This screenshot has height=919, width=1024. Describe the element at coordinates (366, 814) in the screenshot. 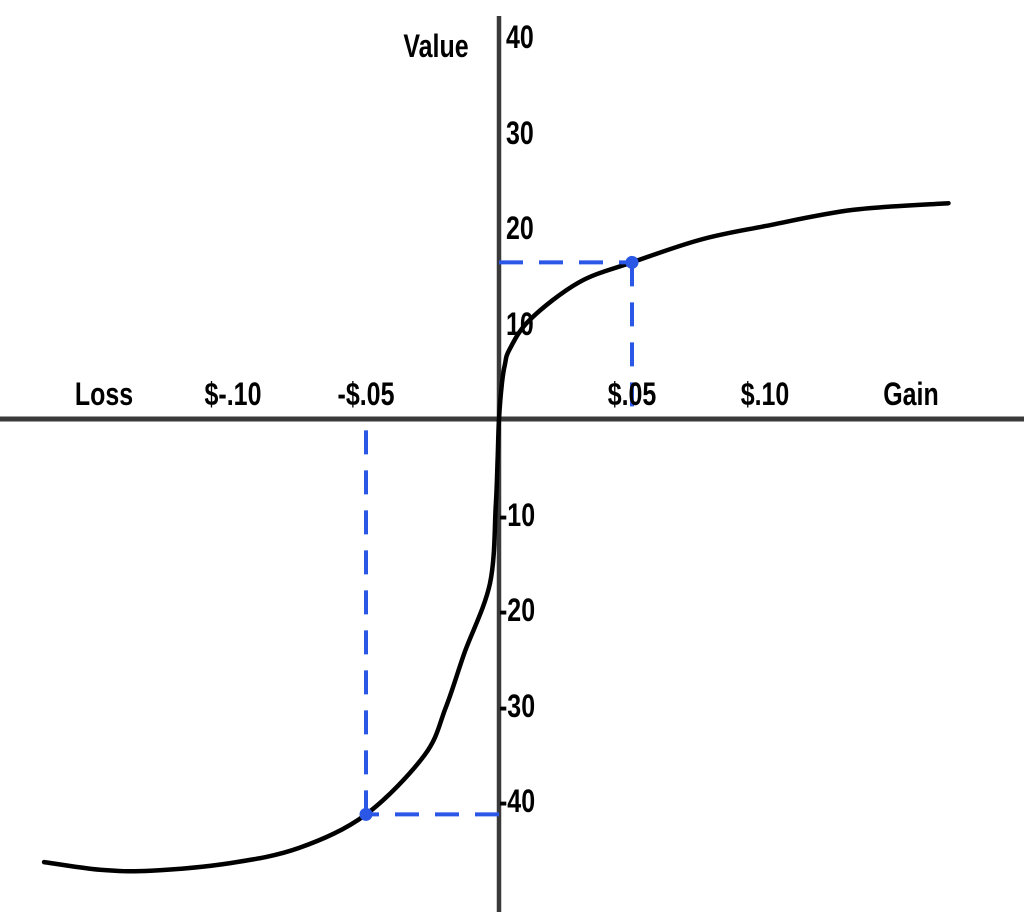

I see `loss-example-point-dot` at that location.